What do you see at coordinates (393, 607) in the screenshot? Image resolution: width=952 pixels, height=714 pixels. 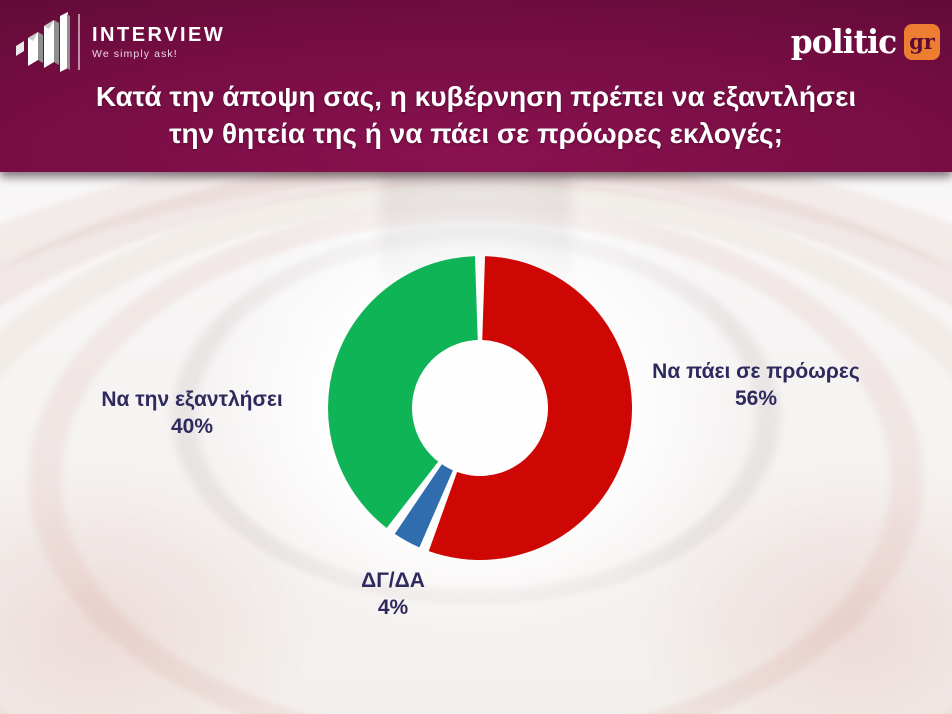 I see `slice-label-pct: 4%` at bounding box center [393, 607].